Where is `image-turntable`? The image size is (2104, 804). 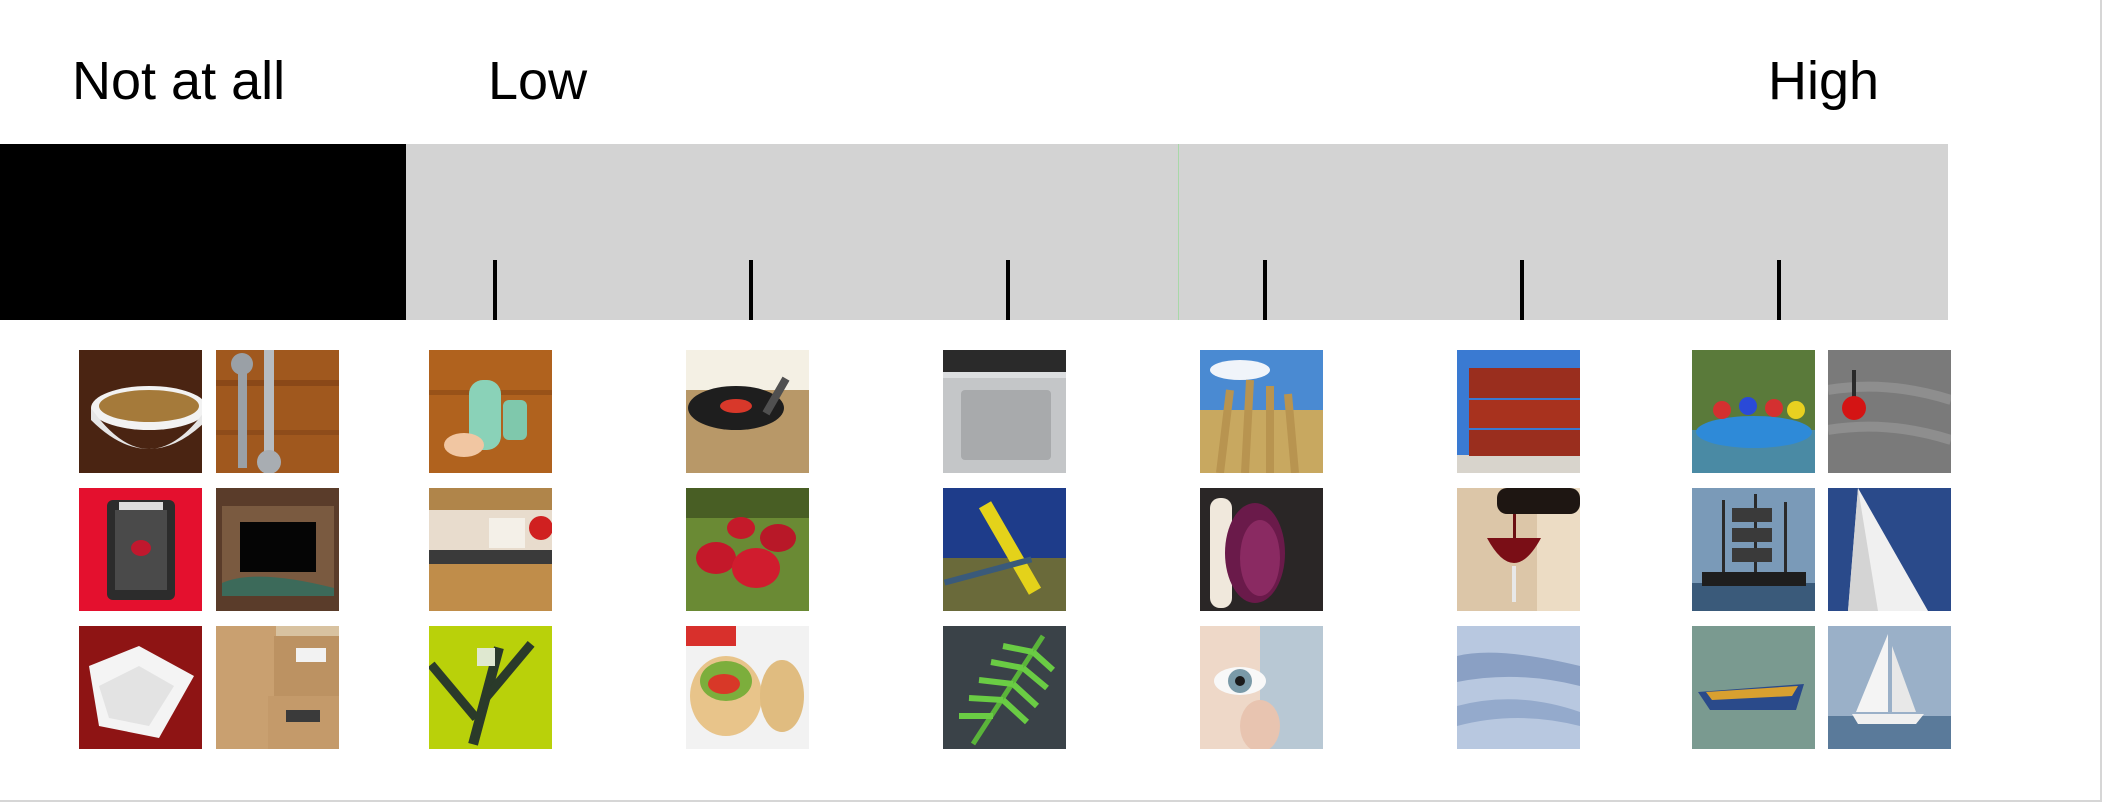 image-turntable is located at coordinates (747, 411).